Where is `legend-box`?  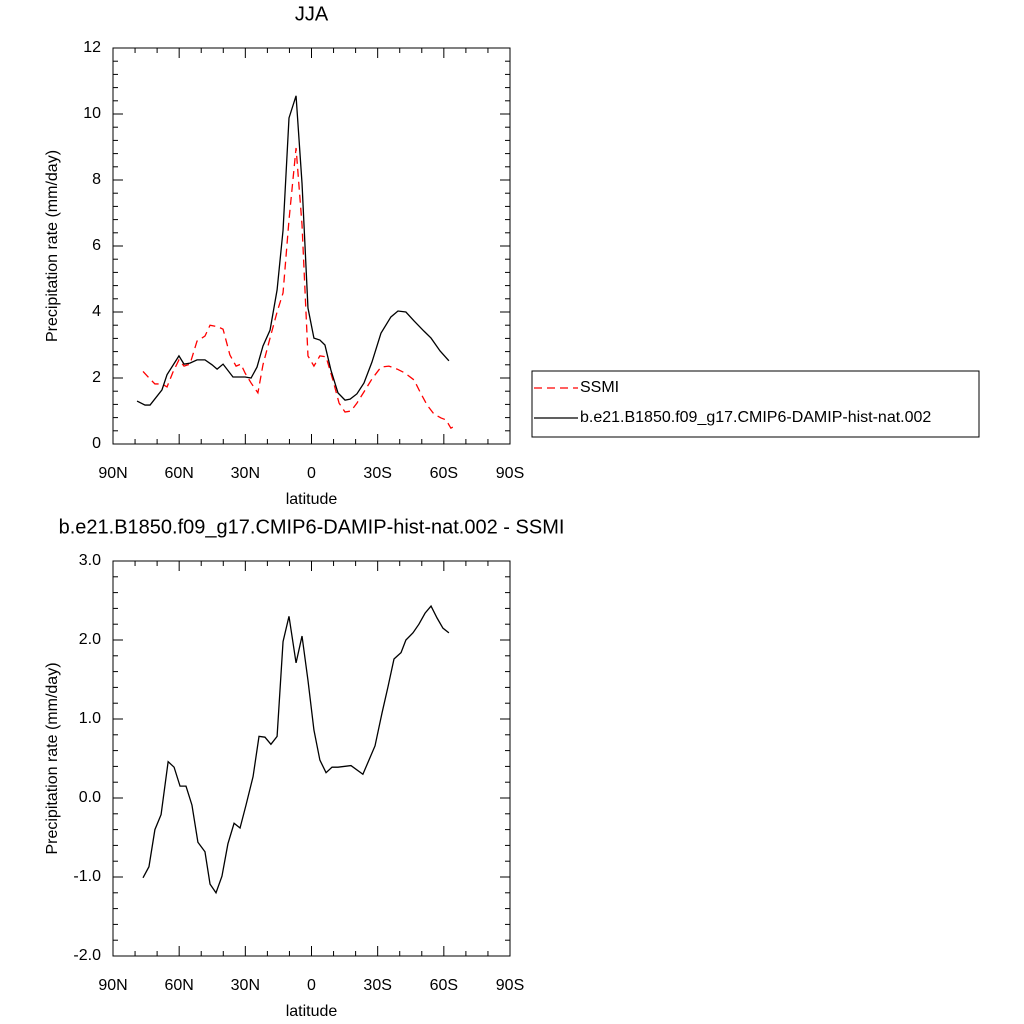 legend-box is located at coordinates (755, 404).